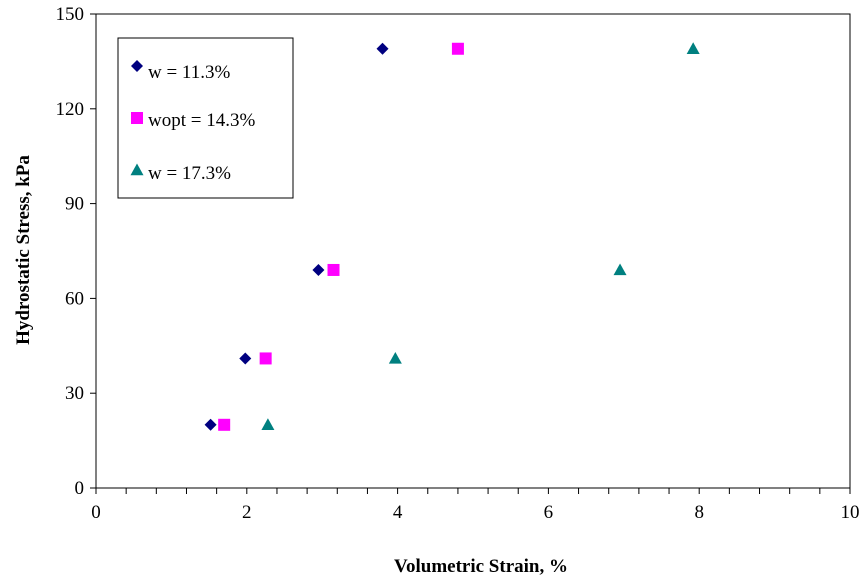 Image resolution: width=867 pixels, height=580 pixels. I want to click on y-tick-label: 30, so click(74, 393).